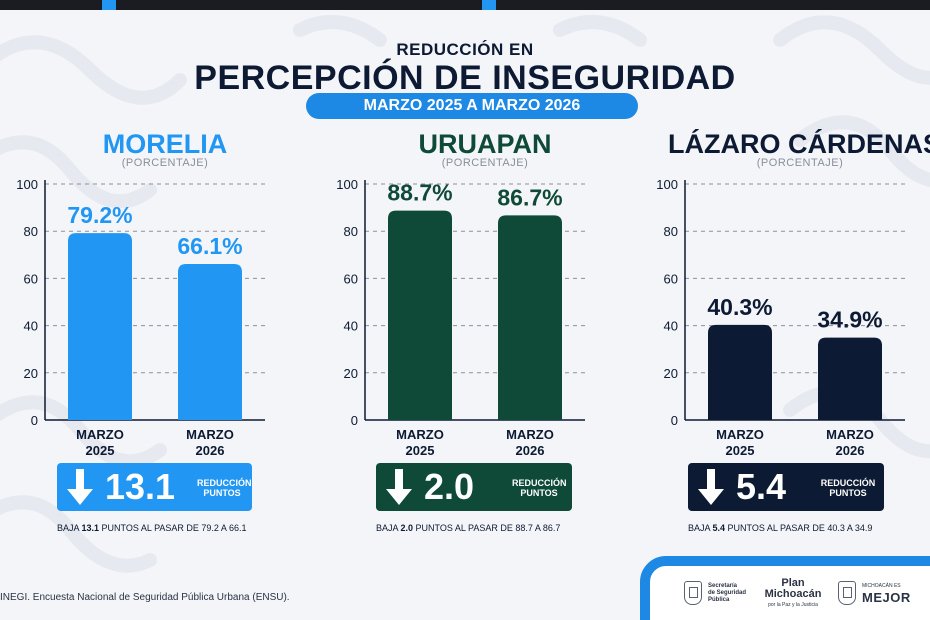  I want to click on note-value: 2.0, so click(407, 528).